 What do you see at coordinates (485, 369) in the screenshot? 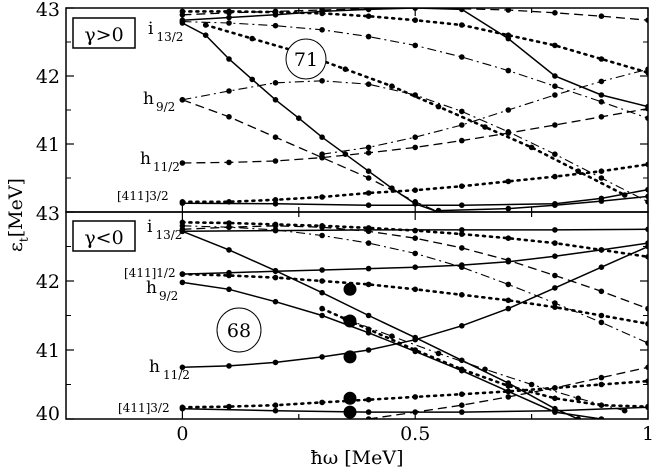
I see `lower-series-13-point` at bounding box center [485, 369].